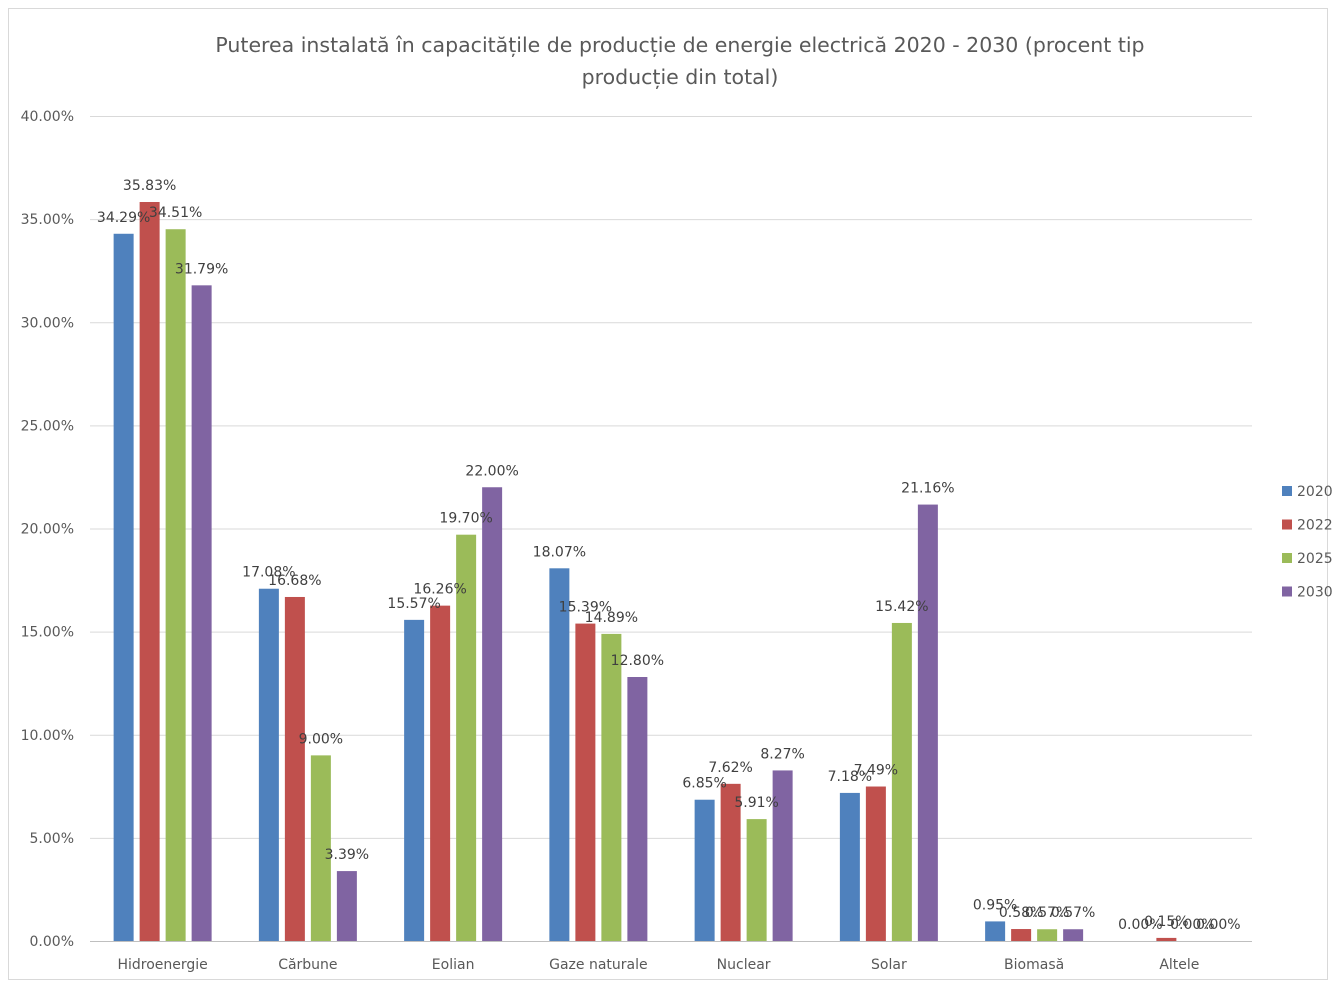 This screenshot has height=988, width=1336. What do you see at coordinates (995, 905) in the screenshot?
I see `data-label-2020: 0.95%` at bounding box center [995, 905].